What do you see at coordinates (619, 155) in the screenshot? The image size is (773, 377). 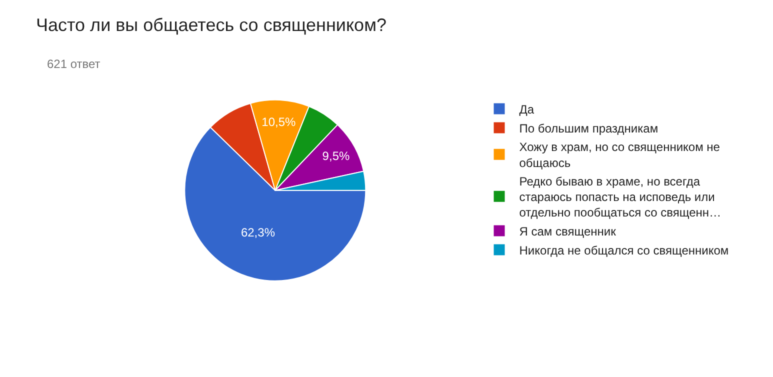 I see `legend-label: Хожу в храм, но со священником не общаюсь` at bounding box center [619, 155].